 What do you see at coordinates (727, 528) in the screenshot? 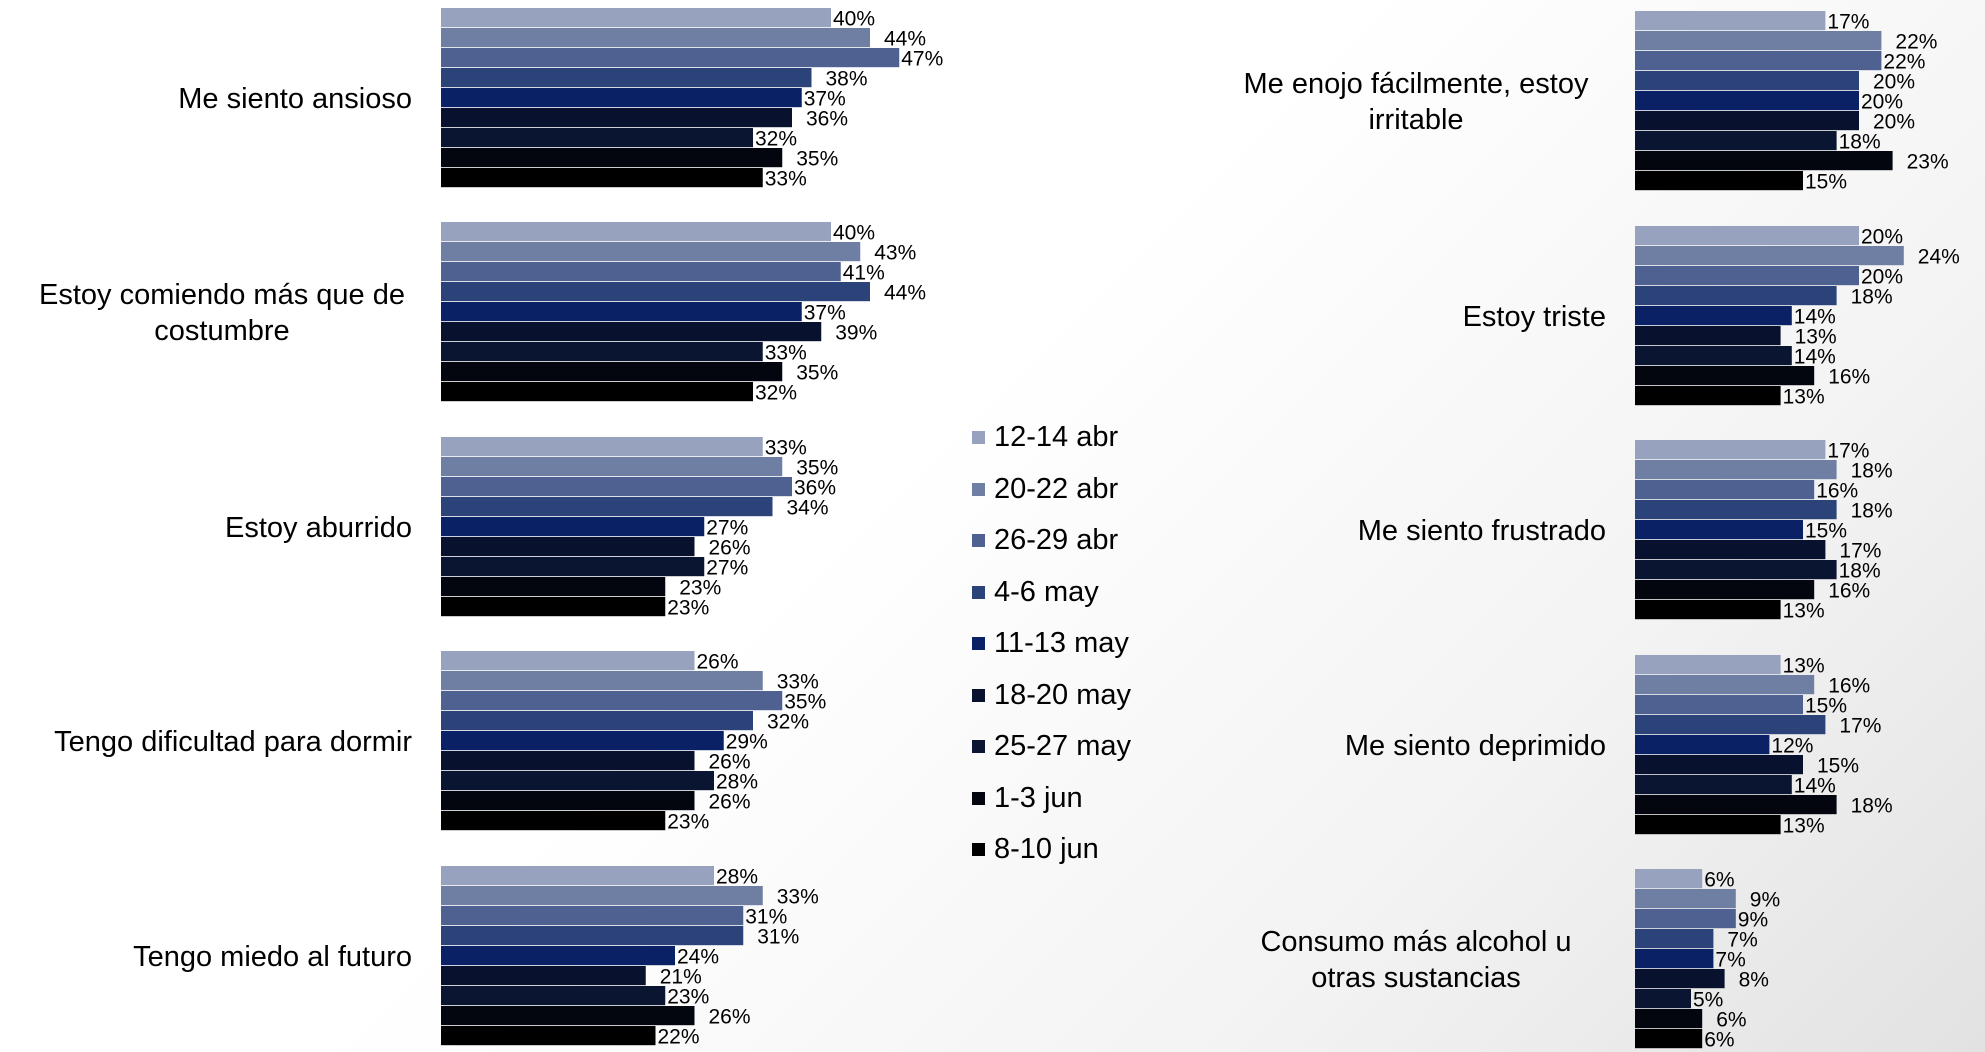
I see `data-label: 27%` at bounding box center [727, 528].